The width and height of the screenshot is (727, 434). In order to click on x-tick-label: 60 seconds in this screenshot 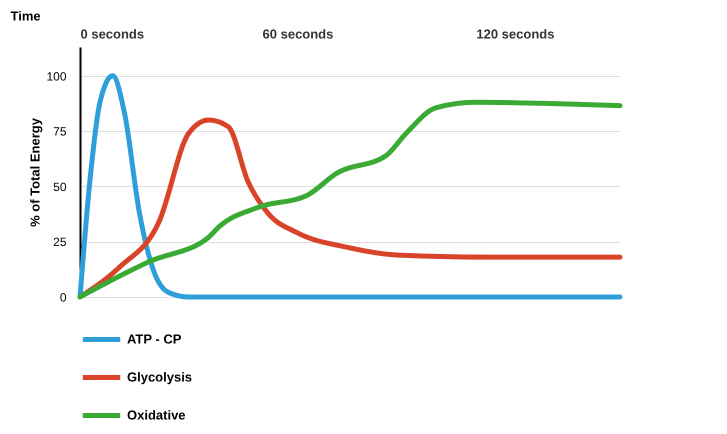, I will do `click(298, 34)`.